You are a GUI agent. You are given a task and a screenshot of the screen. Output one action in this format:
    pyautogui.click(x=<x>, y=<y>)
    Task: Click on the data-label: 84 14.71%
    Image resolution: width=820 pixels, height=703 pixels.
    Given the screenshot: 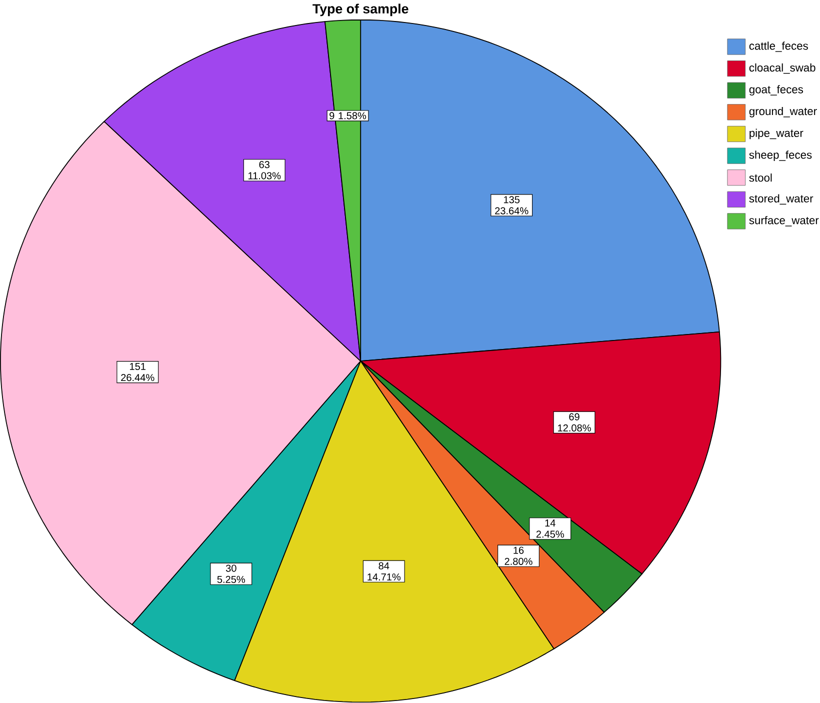 What is the action you would take?
    pyautogui.click(x=384, y=571)
    